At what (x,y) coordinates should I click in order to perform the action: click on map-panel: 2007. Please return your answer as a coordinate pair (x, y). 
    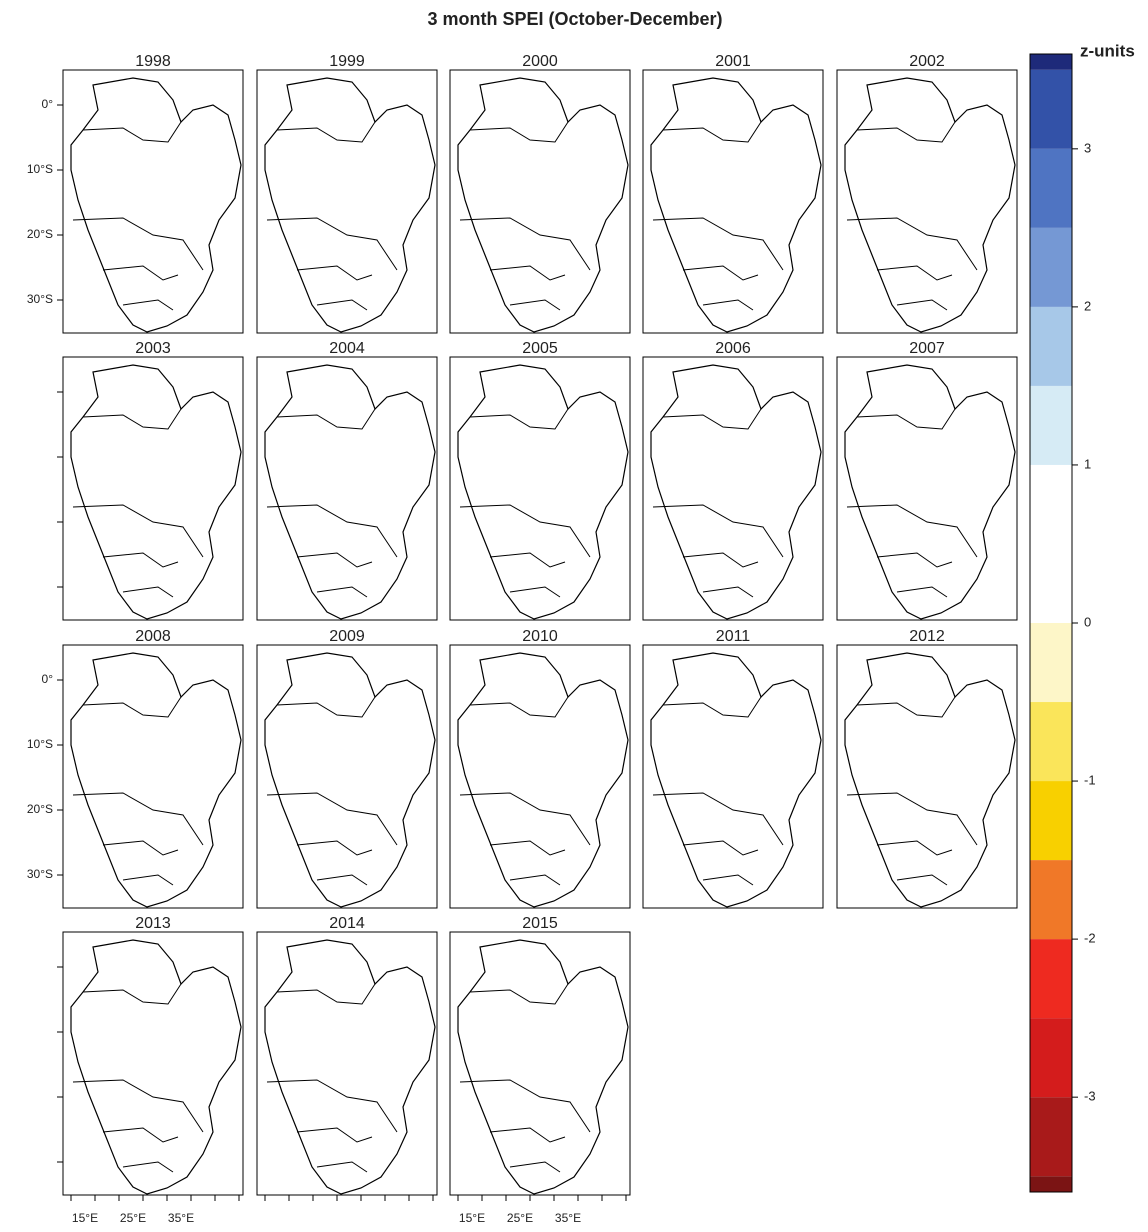
    Looking at the image, I should click on (927, 480).